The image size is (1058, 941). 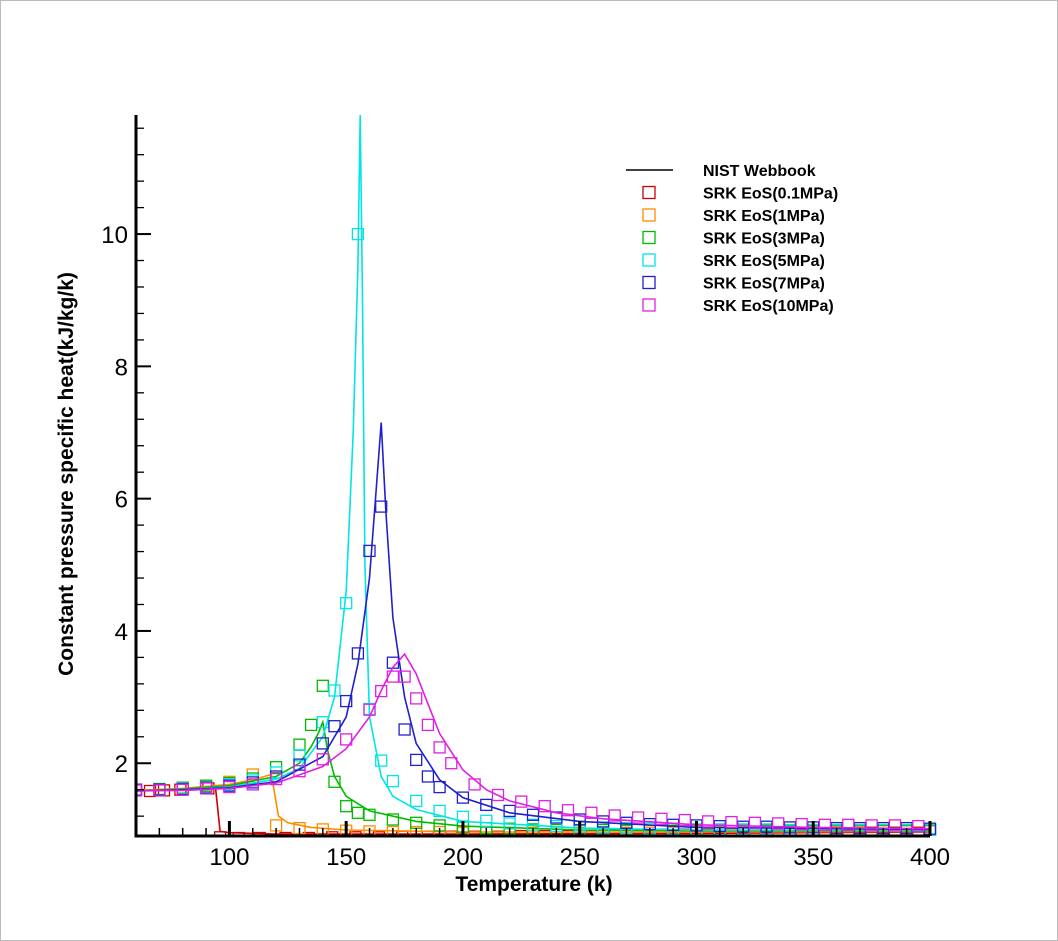 What do you see at coordinates (121, 764) in the screenshot?
I see `y-tick-label-2: 2` at bounding box center [121, 764].